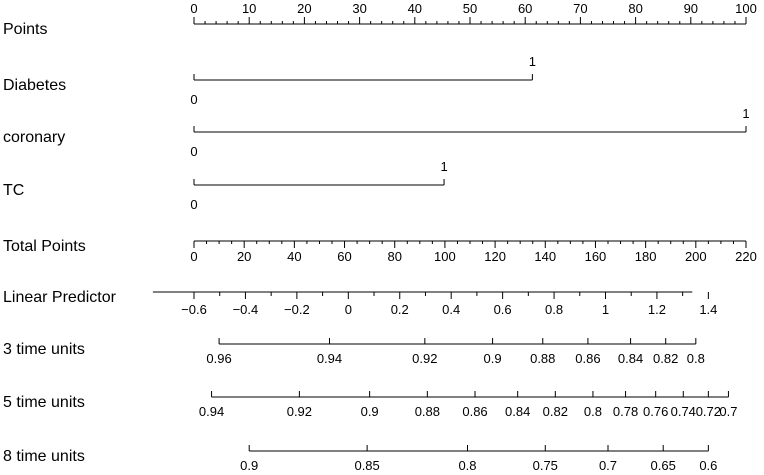 The image size is (764, 475). What do you see at coordinates (424, 358) in the screenshot?
I see `3-time-units-tick-label: 0.92` at bounding box center [424, 358].